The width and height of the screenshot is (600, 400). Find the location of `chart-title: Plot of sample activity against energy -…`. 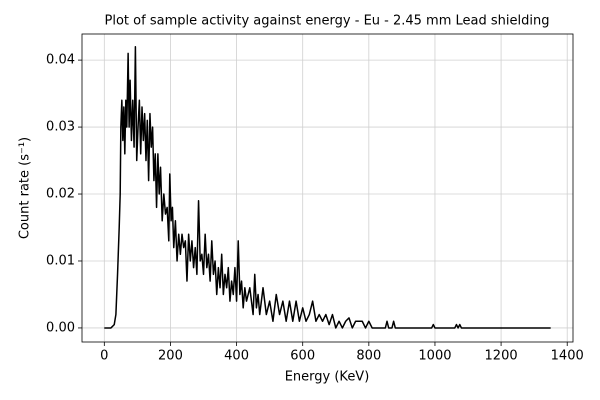

chart-title: Plot of sample activity against energy -… is located at coordinates (327, 21).